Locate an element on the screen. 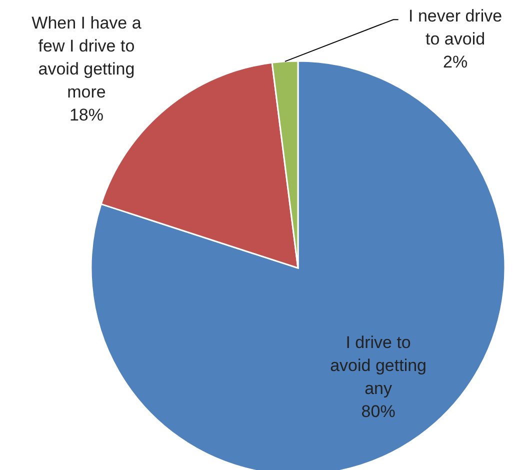 The width and height of the screenshot is (522, 470). data-label: 18% is located at coordinates (86, 116).